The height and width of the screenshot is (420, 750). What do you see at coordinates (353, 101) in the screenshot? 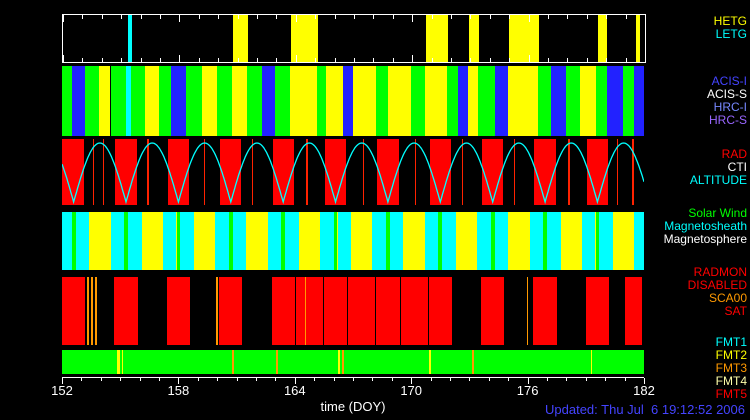
I see `band-instruments` at bounding box center [353, 101].